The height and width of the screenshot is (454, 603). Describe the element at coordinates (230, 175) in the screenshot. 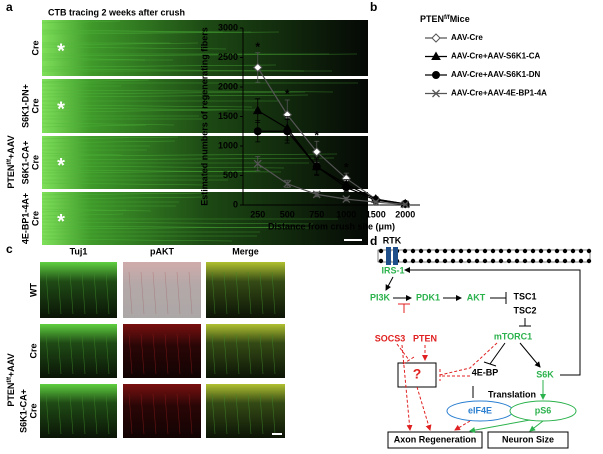

I see `y-tick-label: 500` at that location.